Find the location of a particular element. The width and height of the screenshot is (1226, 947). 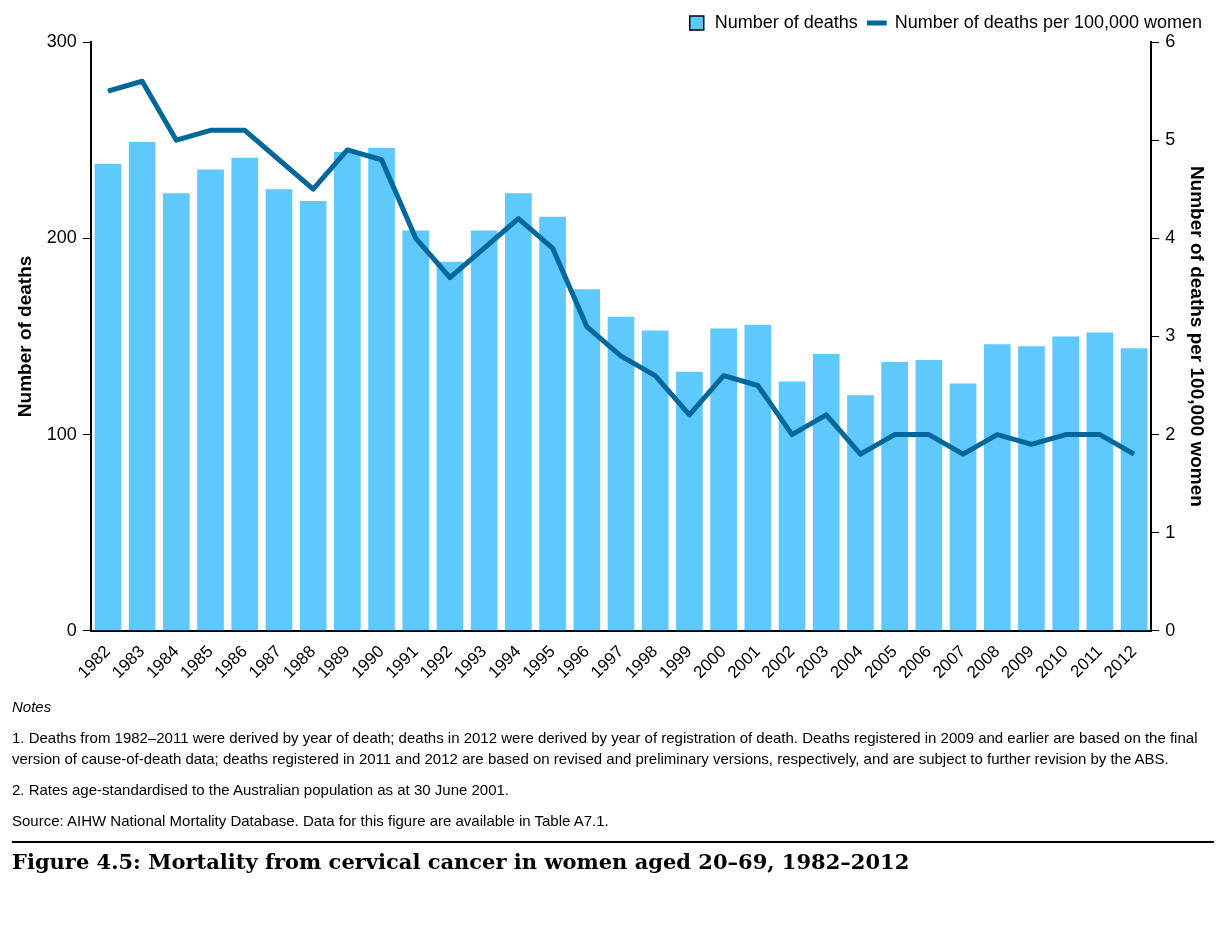

y-tick-label: 300 is located at coordinates (61, 40).